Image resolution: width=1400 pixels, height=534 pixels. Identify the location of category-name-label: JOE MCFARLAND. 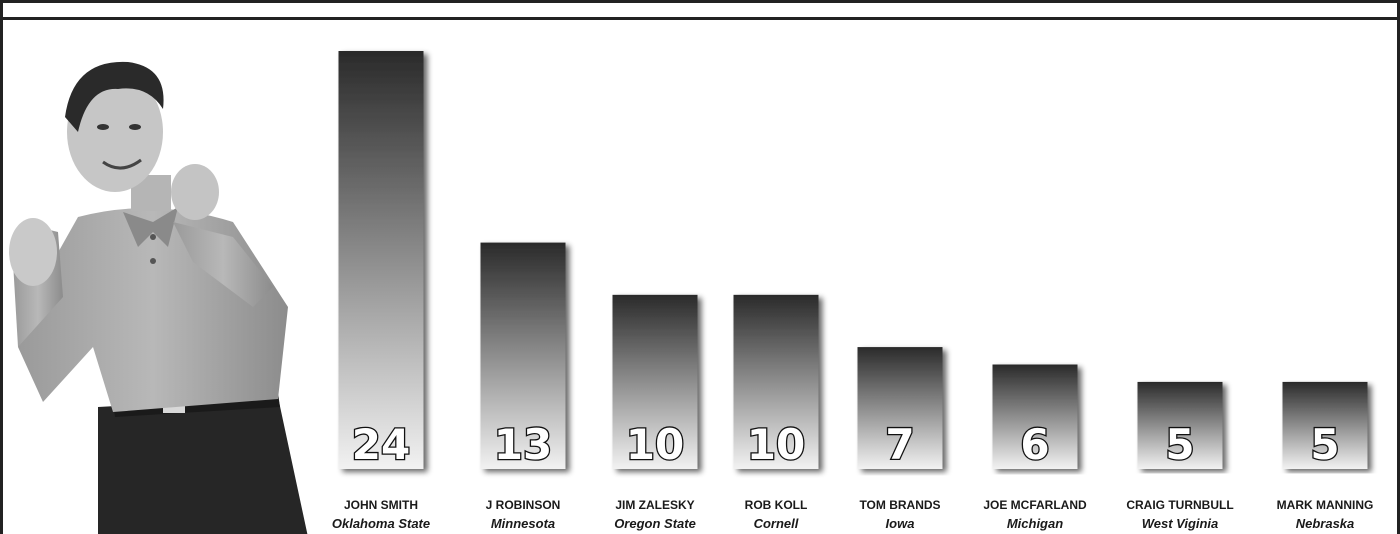
(1035, 505).